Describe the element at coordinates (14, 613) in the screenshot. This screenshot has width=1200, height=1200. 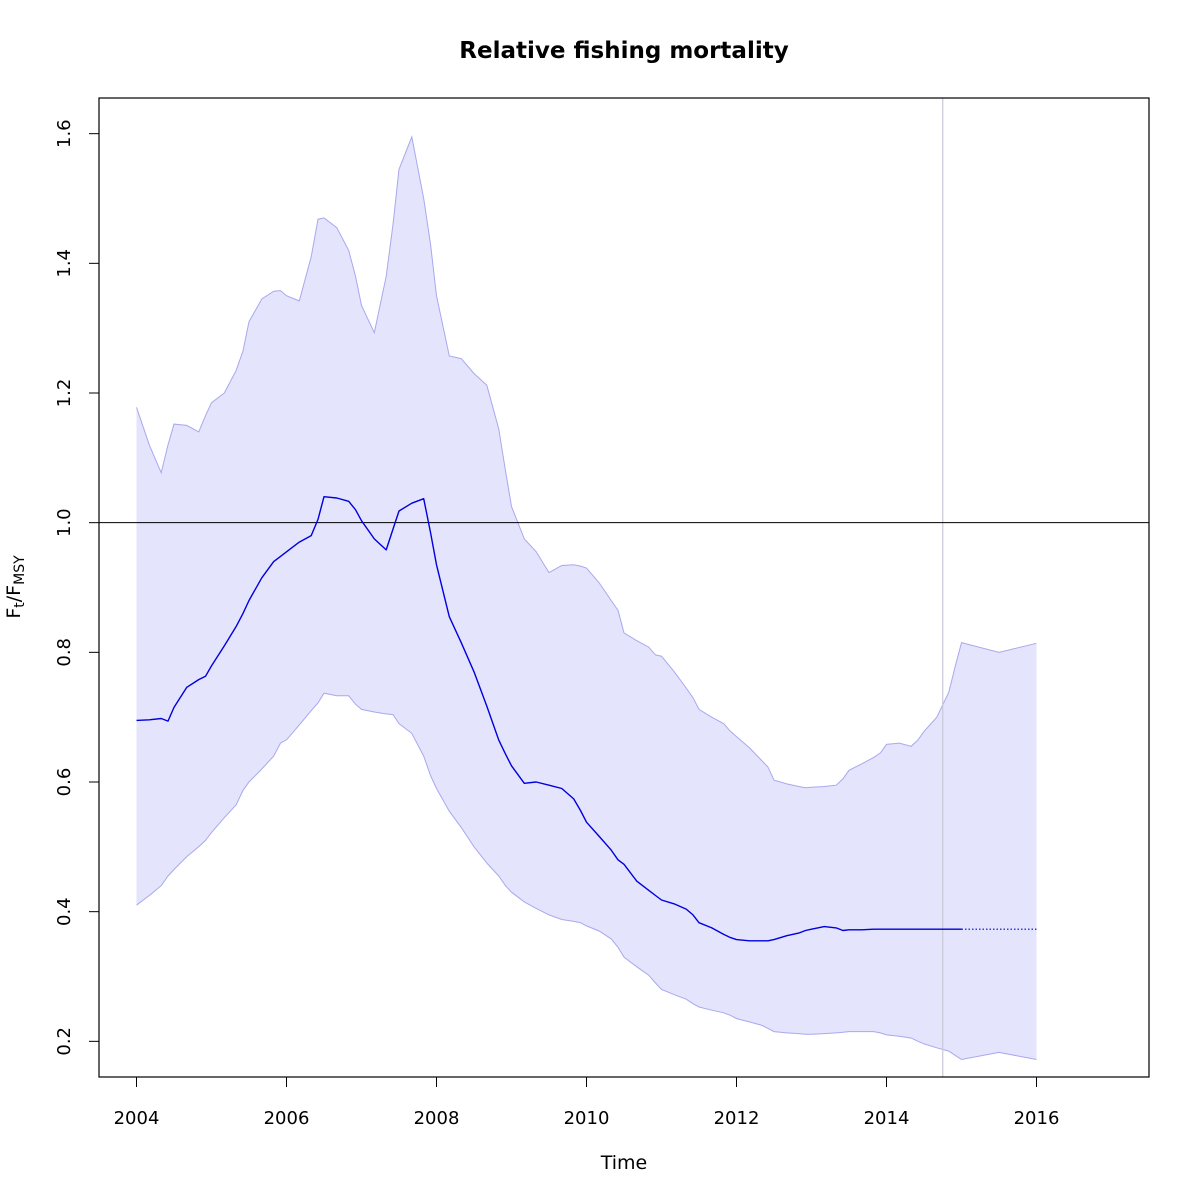
I see `y-axis-label-main: F` at that location.